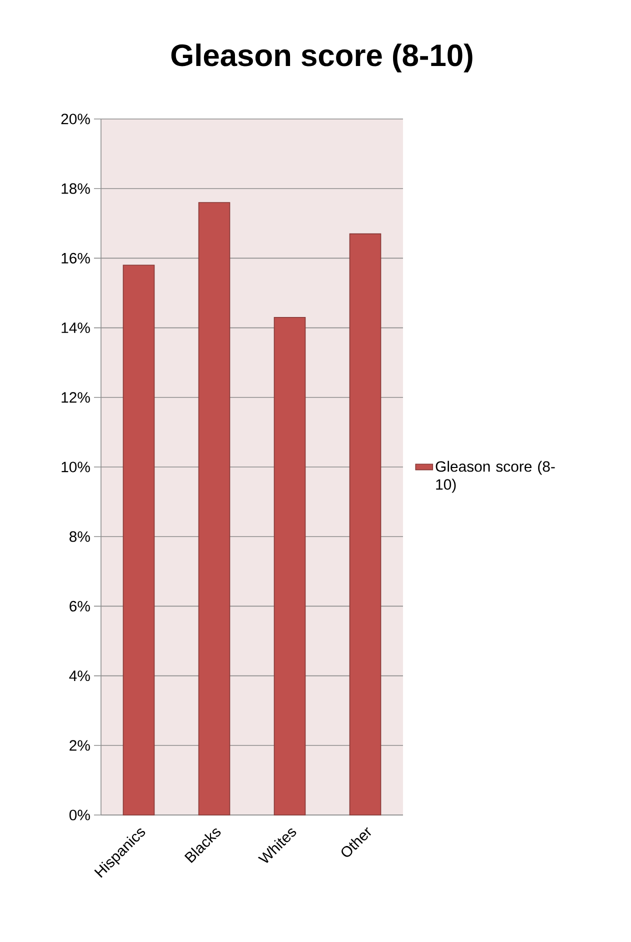 Image resolution: width=631 pixels, height=942 pixels. I want to click on legend-label: Gleason score (8-10), so click(495, 476).